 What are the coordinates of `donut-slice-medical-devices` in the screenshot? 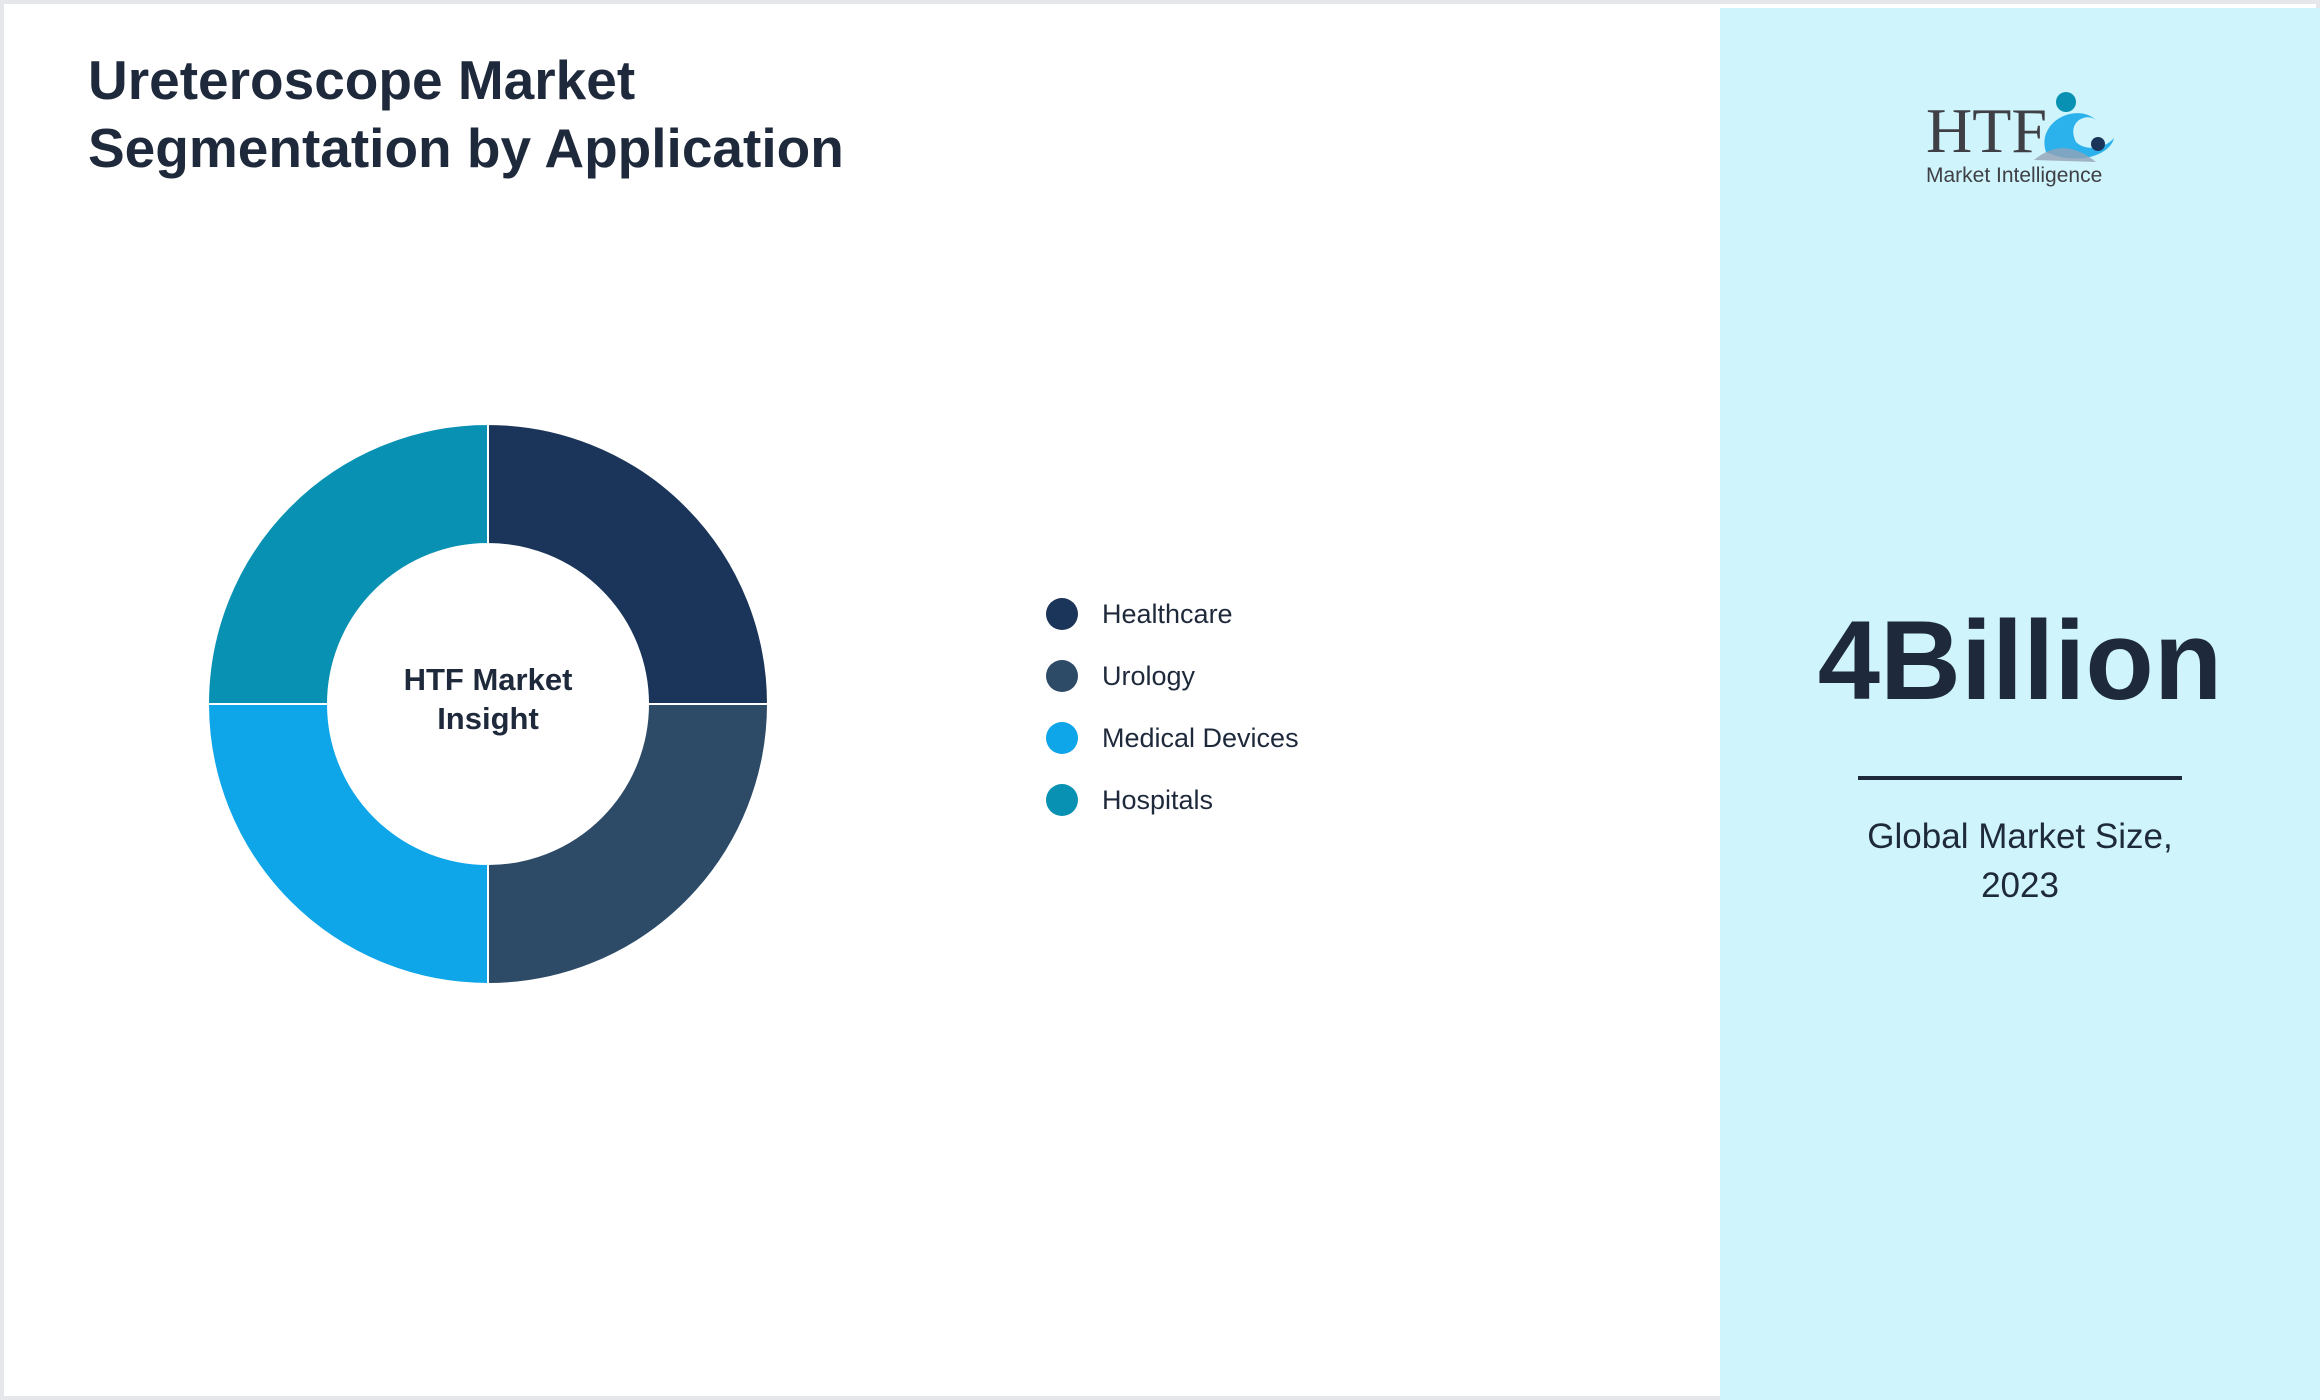 It's located at (347, 844).